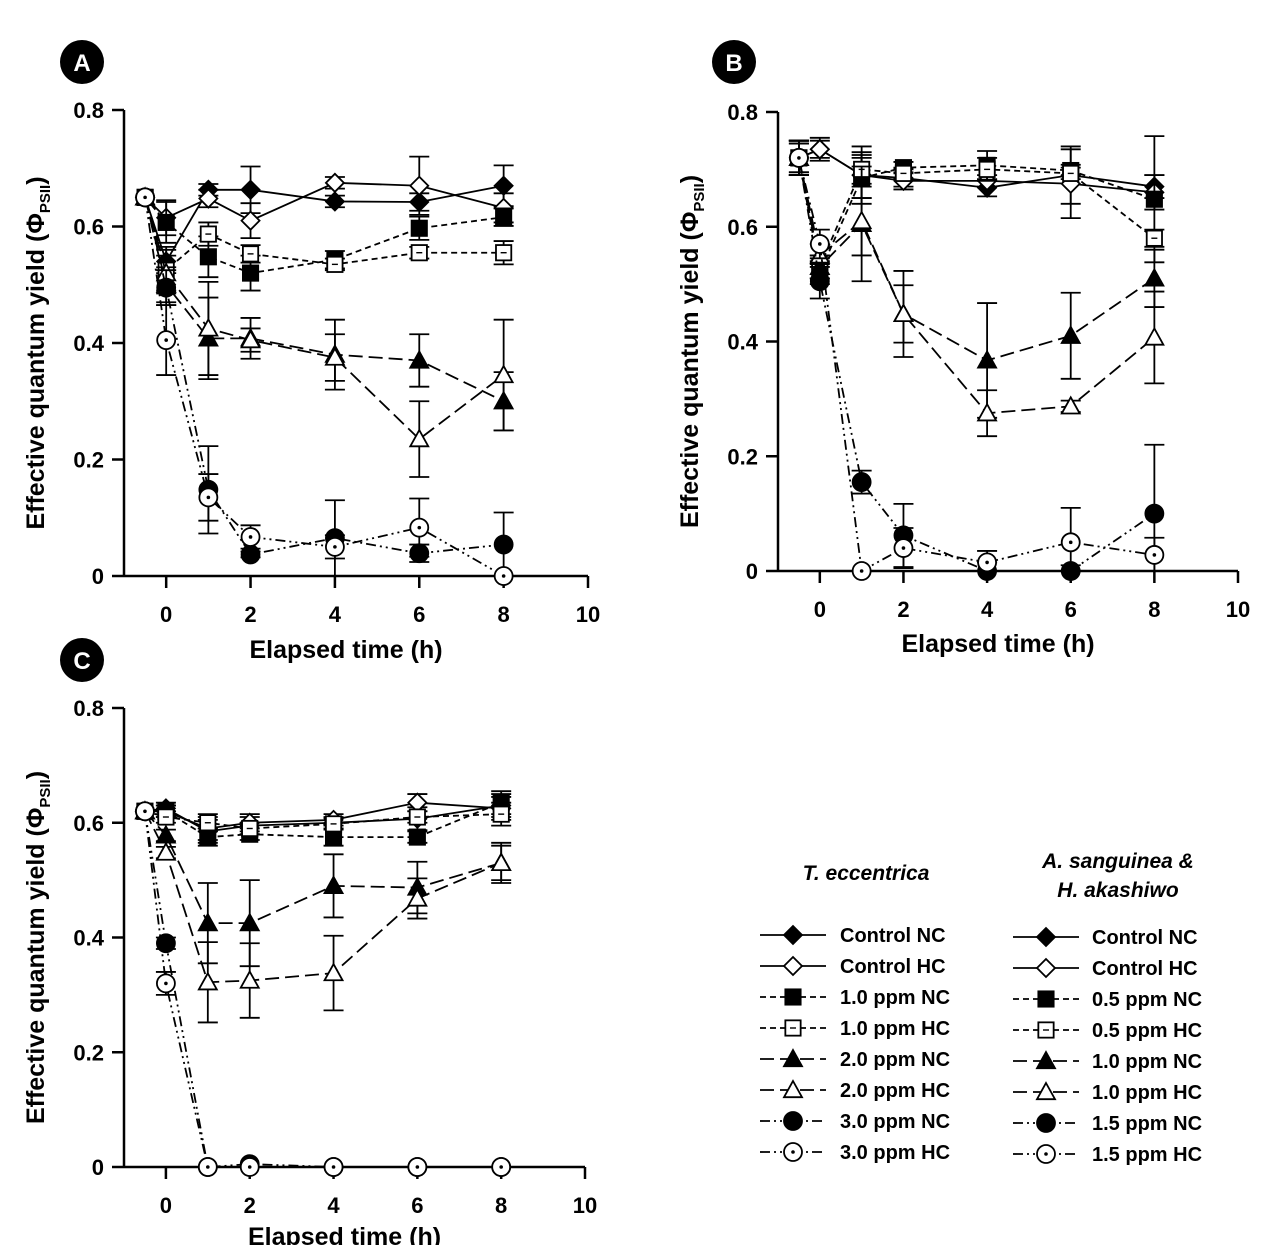 This screenshot has height=1245, width=1274. What do you see at coordinates (1154, 609) in the screenshot?
I see `x-tick-label: 8` at bounding box center [1154, 609].